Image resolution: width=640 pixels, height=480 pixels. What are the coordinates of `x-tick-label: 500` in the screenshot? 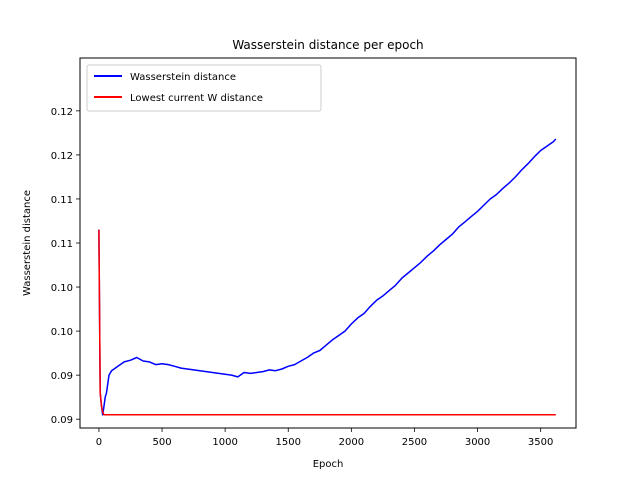 It's located at (161, 442).